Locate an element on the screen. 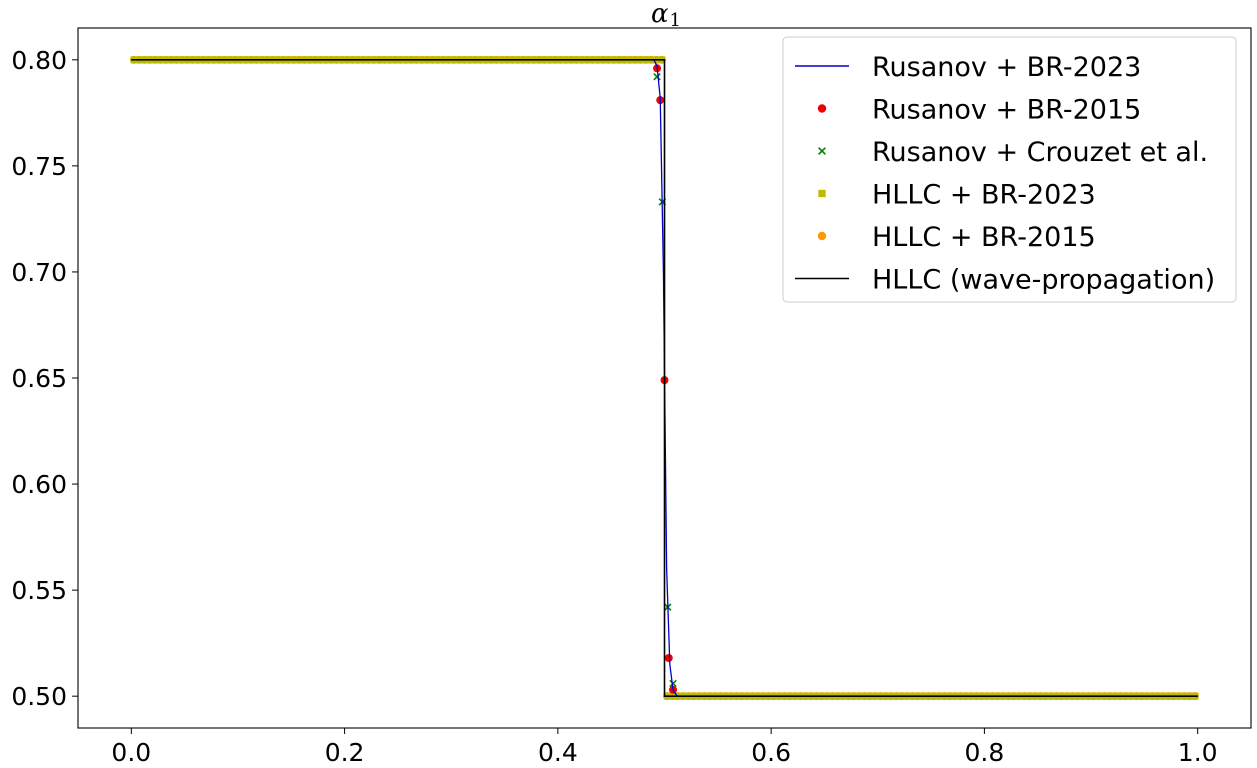  chart-title-subscript: 1 is located at coordinates (675, 20).